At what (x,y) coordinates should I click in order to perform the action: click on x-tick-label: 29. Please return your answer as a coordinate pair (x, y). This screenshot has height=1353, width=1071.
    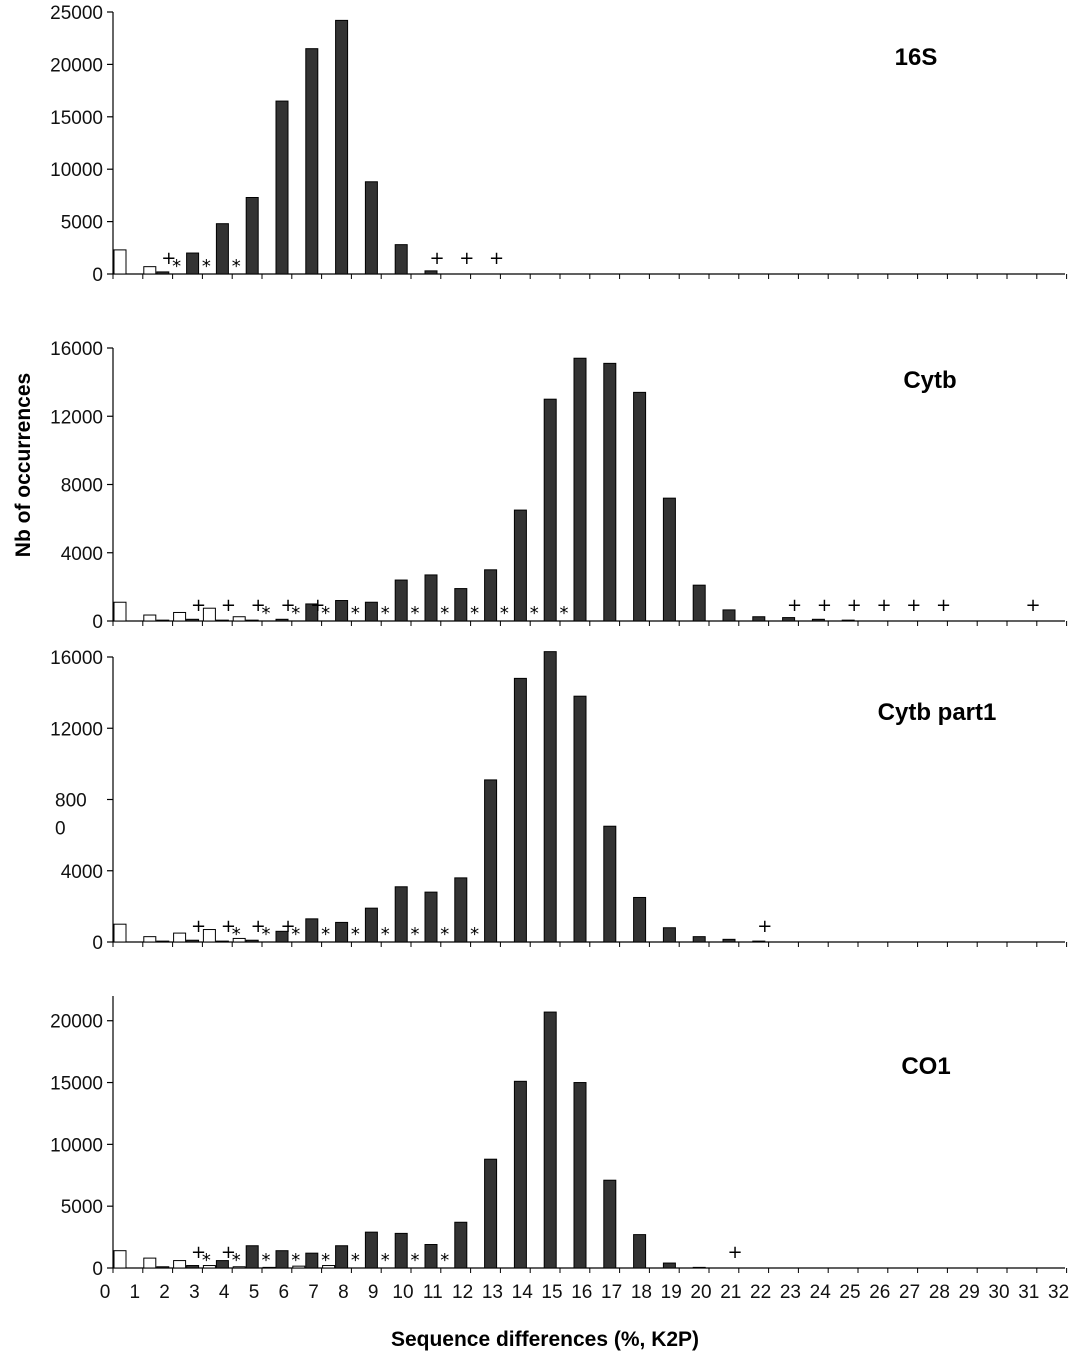
    Looking at the image, I should click on (969, 1292).